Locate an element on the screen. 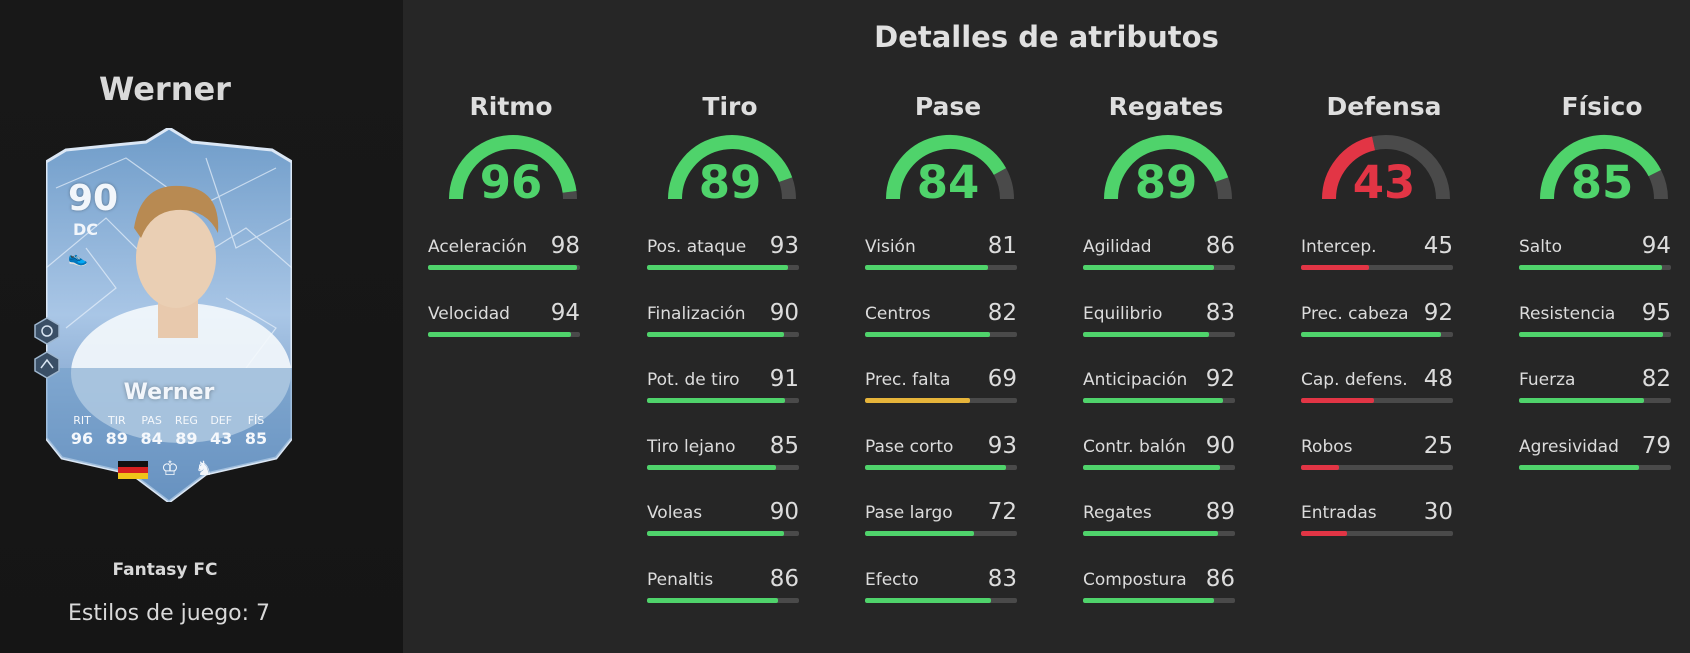 This screenshot has width=1690, height=653. card-stat-value: 43 is located at coordinates (221, 438).